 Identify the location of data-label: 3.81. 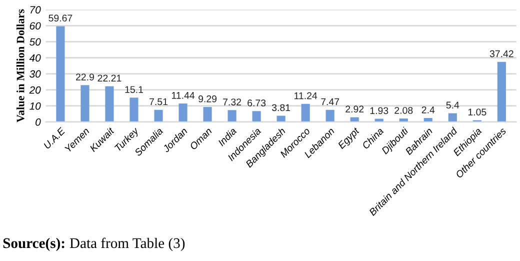
(281, 108).